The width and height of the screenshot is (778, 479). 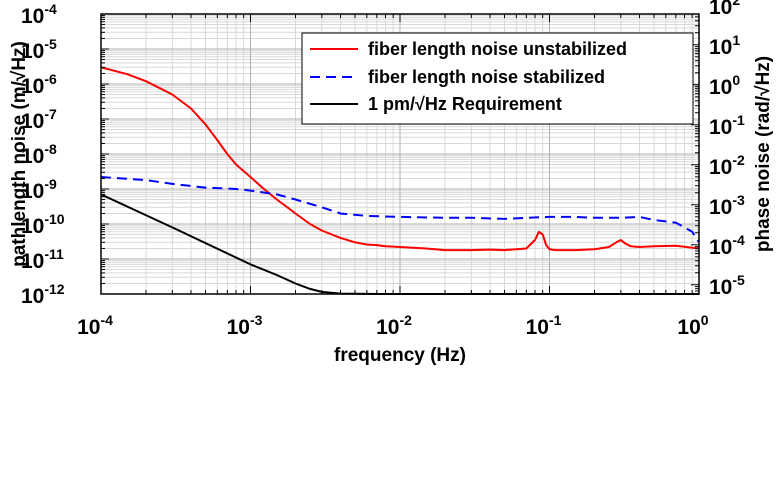 What do you see at coordinates (39, 189) in the screenshot?
I see `y-tick-label: 10⁻⁹` at bounding box center [39, 189].